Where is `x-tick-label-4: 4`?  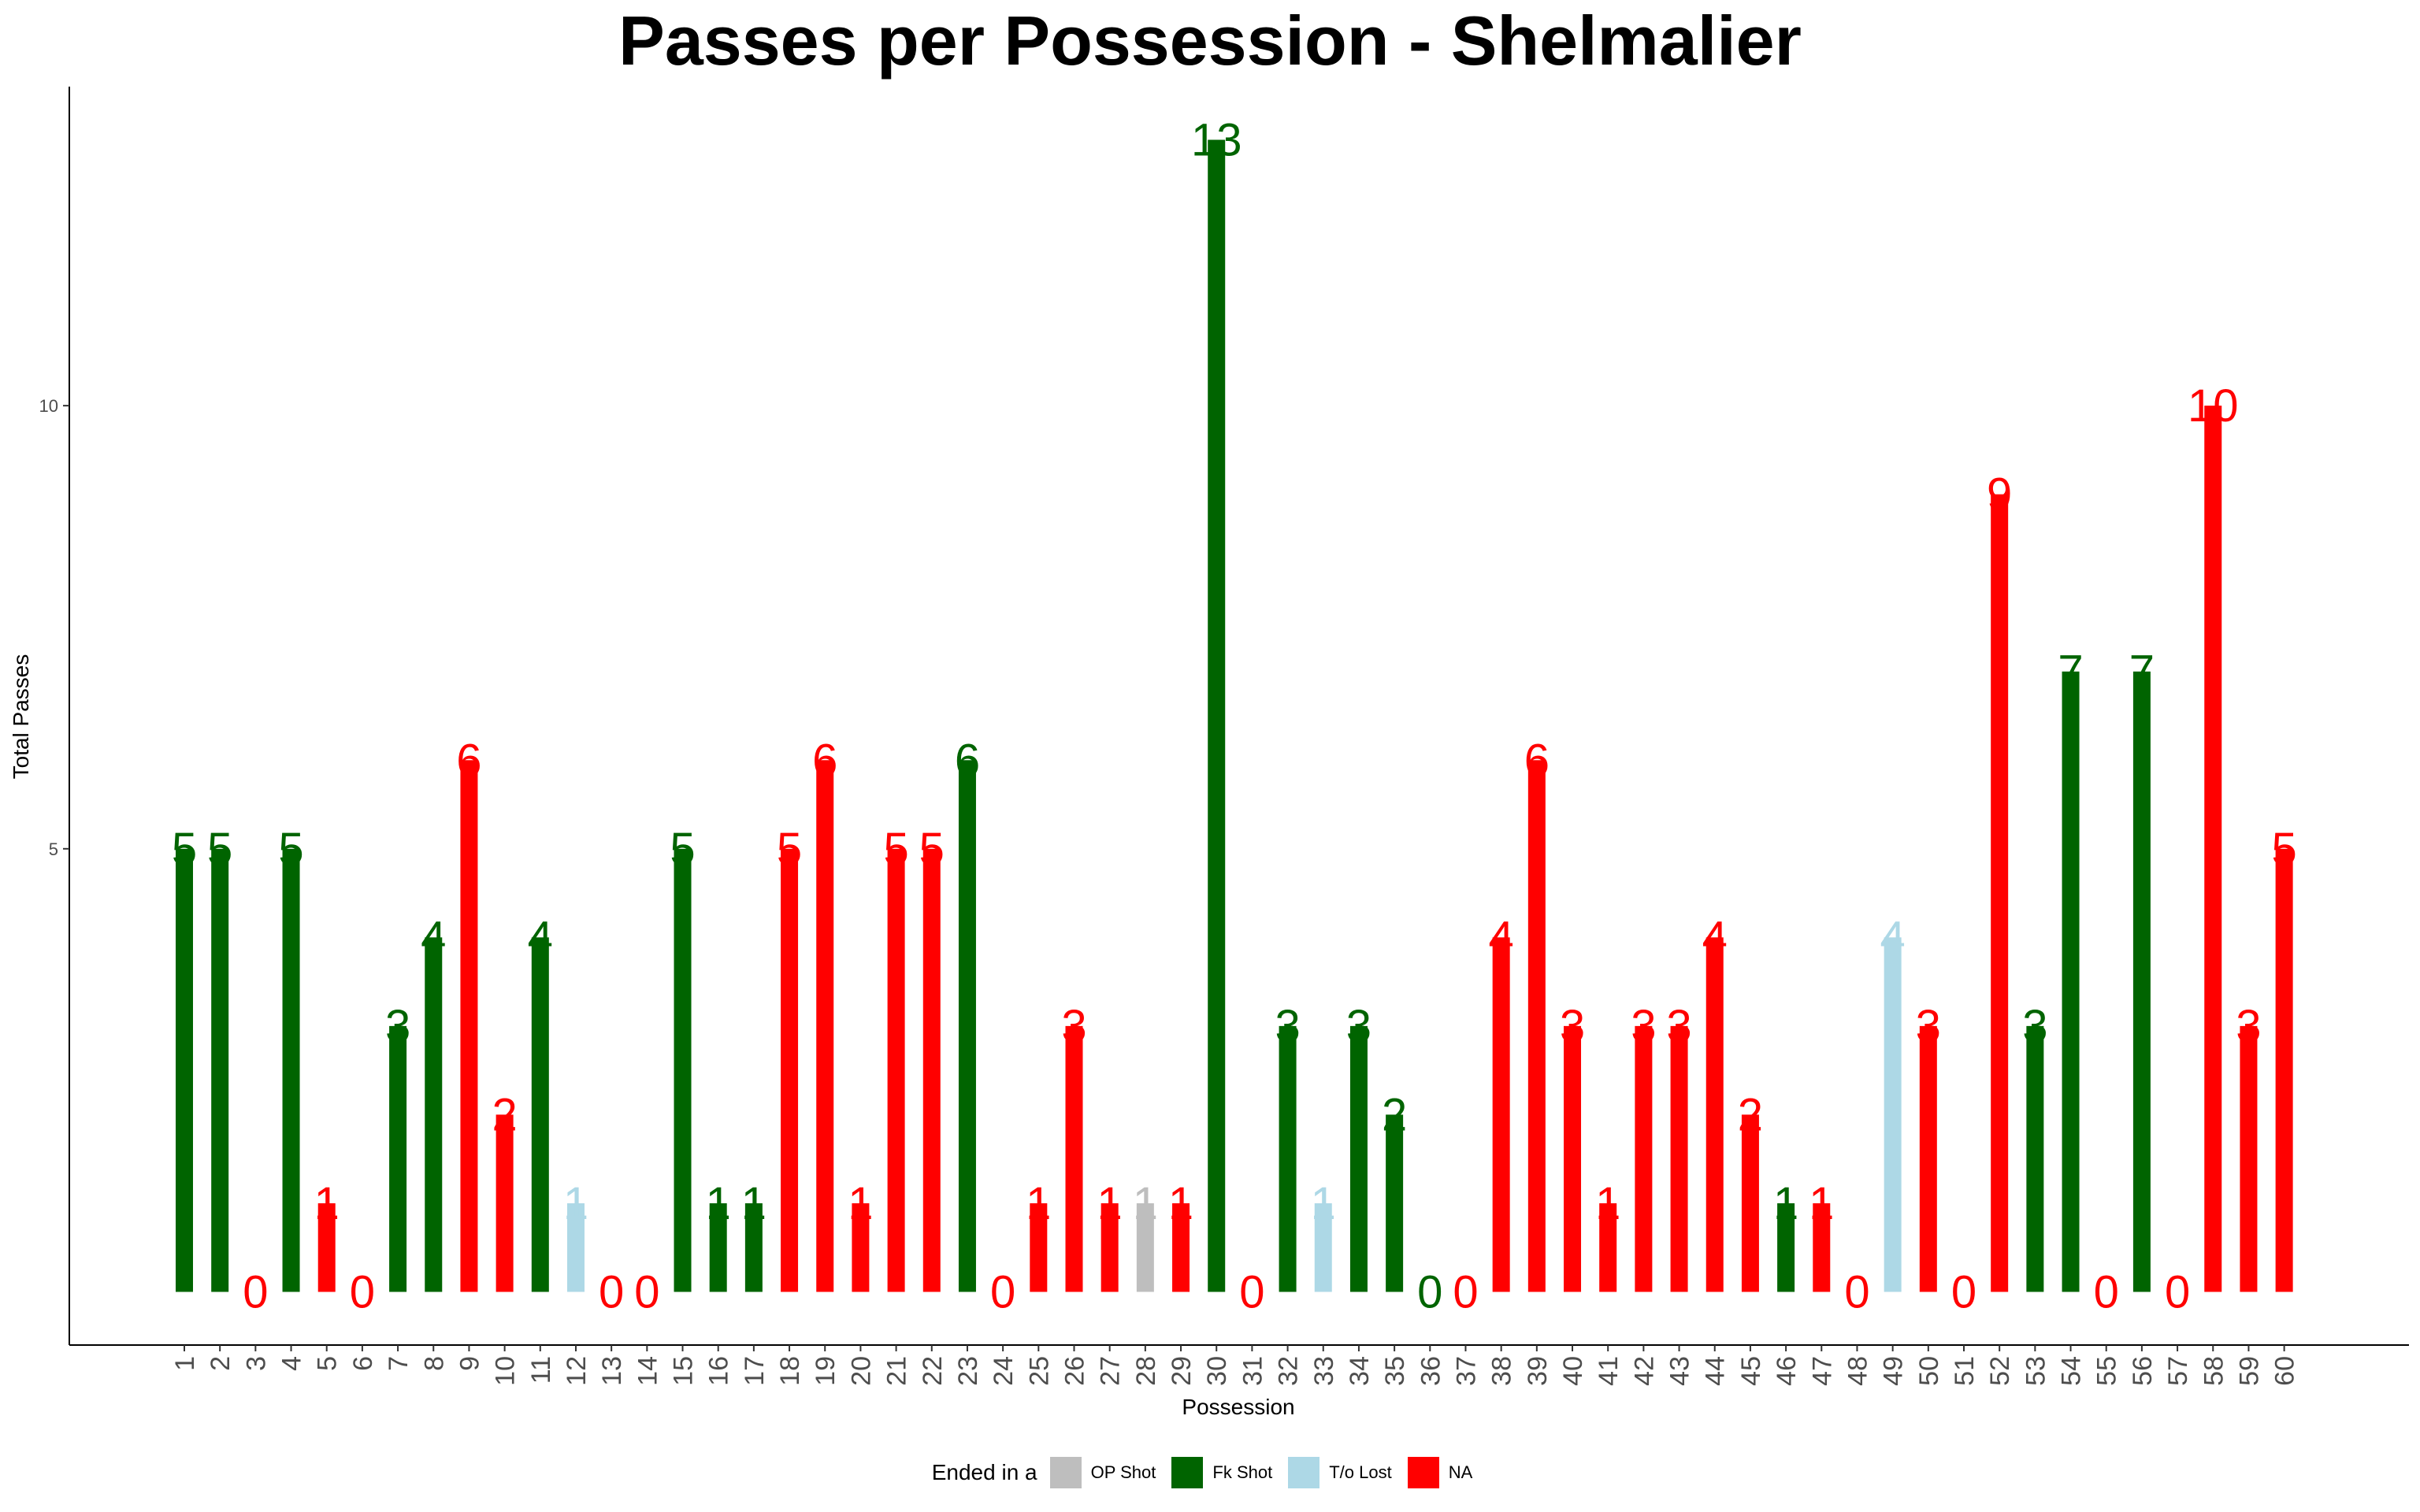
x-tick-label-4: 4 is located at coordinates (292, 1363).